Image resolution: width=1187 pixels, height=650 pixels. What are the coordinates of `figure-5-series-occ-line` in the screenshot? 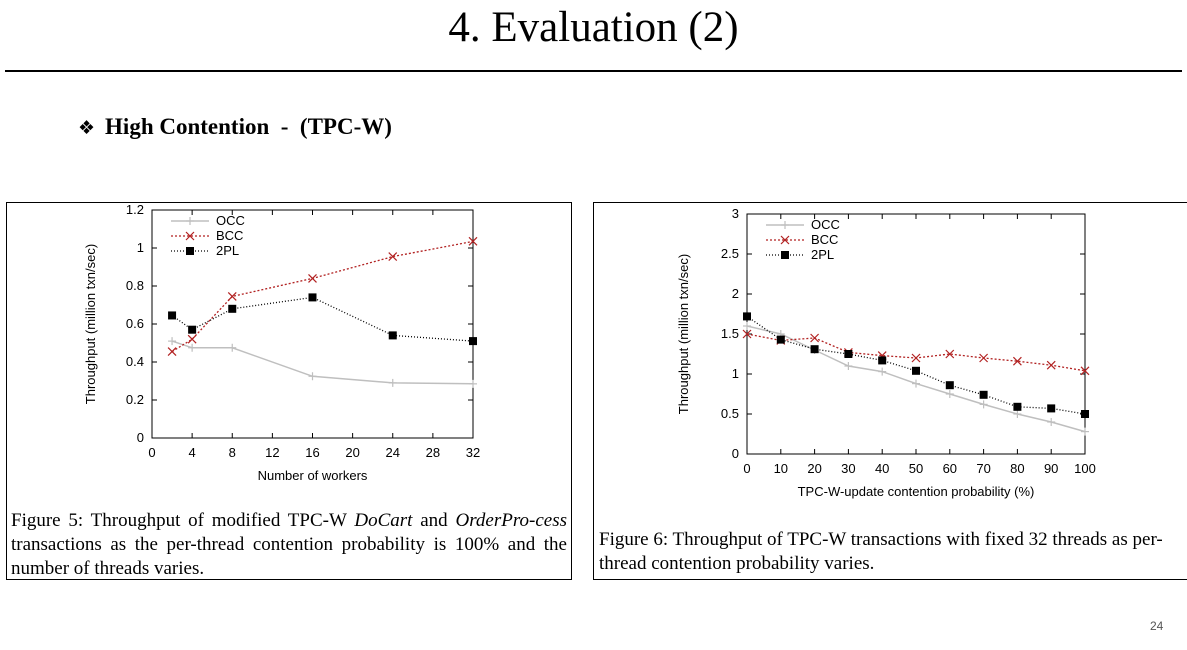 It's located at (322, 362).